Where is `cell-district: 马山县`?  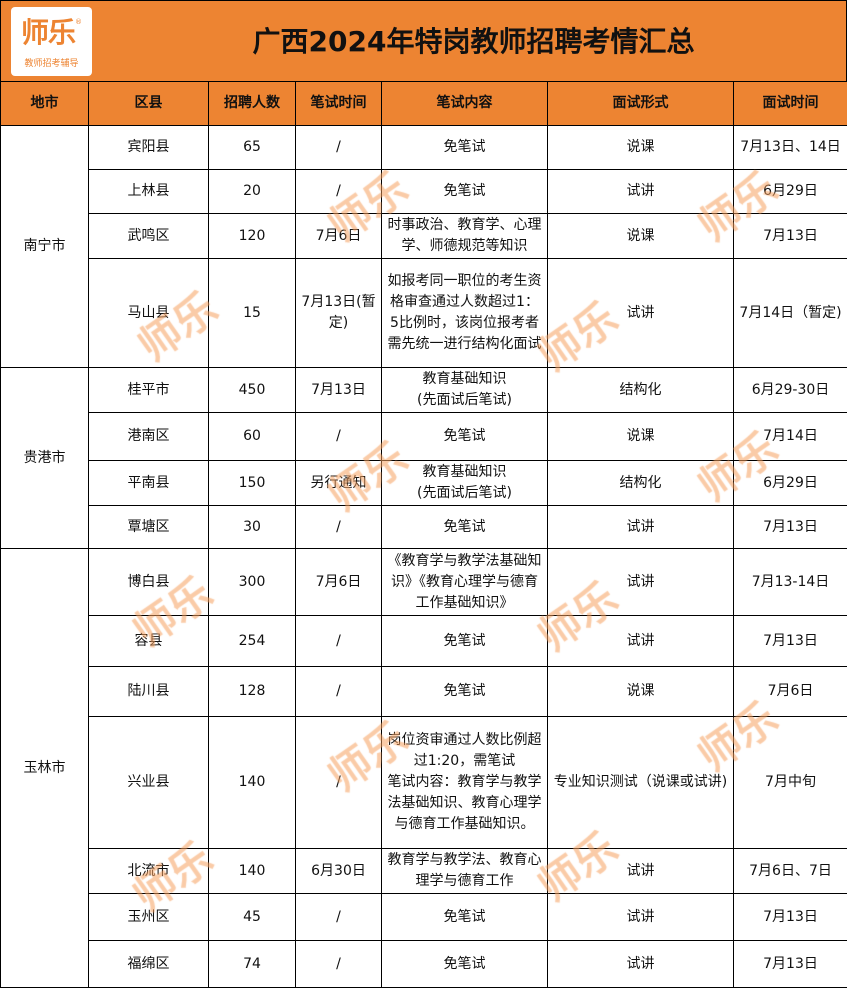
cell-district: 马山县 is located at coordinates (149, 313).